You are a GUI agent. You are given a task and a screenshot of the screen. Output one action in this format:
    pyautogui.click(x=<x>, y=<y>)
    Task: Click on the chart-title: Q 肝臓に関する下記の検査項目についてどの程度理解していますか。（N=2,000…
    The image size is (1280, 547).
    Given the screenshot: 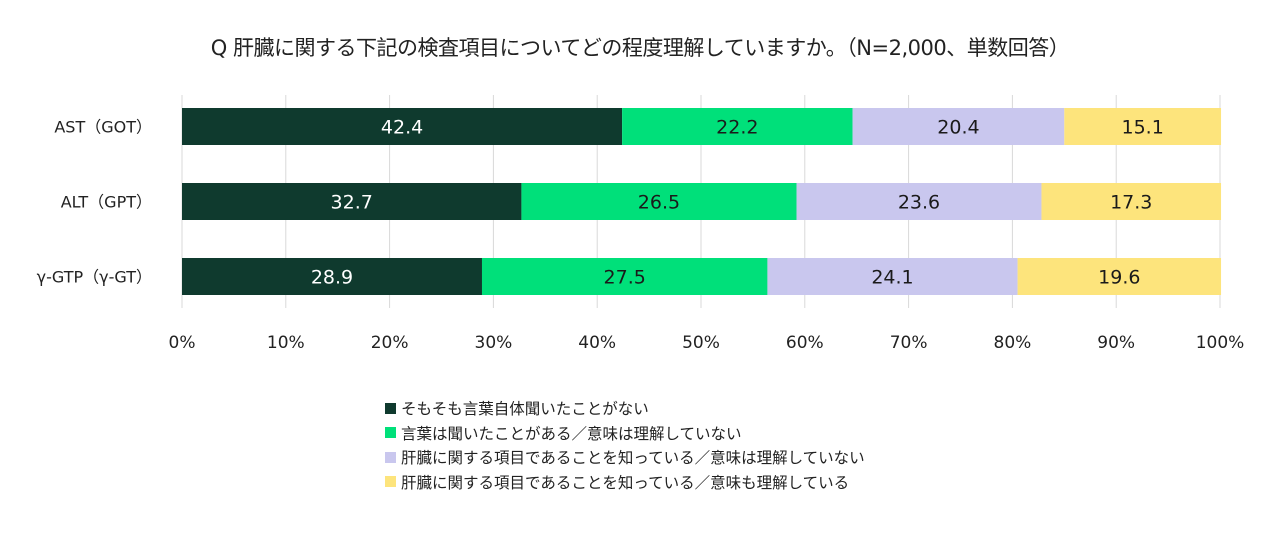 What is the action you would take?
    pyautogui.click(x=640, y=48)
    